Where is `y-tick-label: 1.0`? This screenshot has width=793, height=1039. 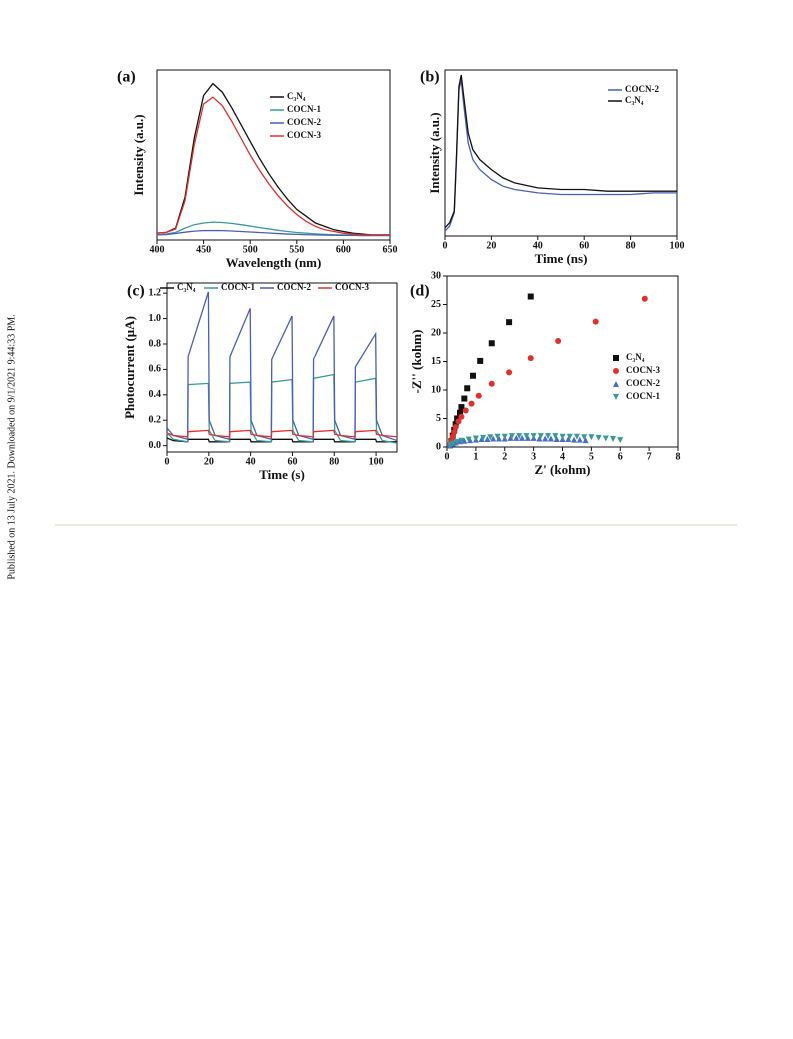 y-tick-label: 1.0 is located at coordinates (155, 318).